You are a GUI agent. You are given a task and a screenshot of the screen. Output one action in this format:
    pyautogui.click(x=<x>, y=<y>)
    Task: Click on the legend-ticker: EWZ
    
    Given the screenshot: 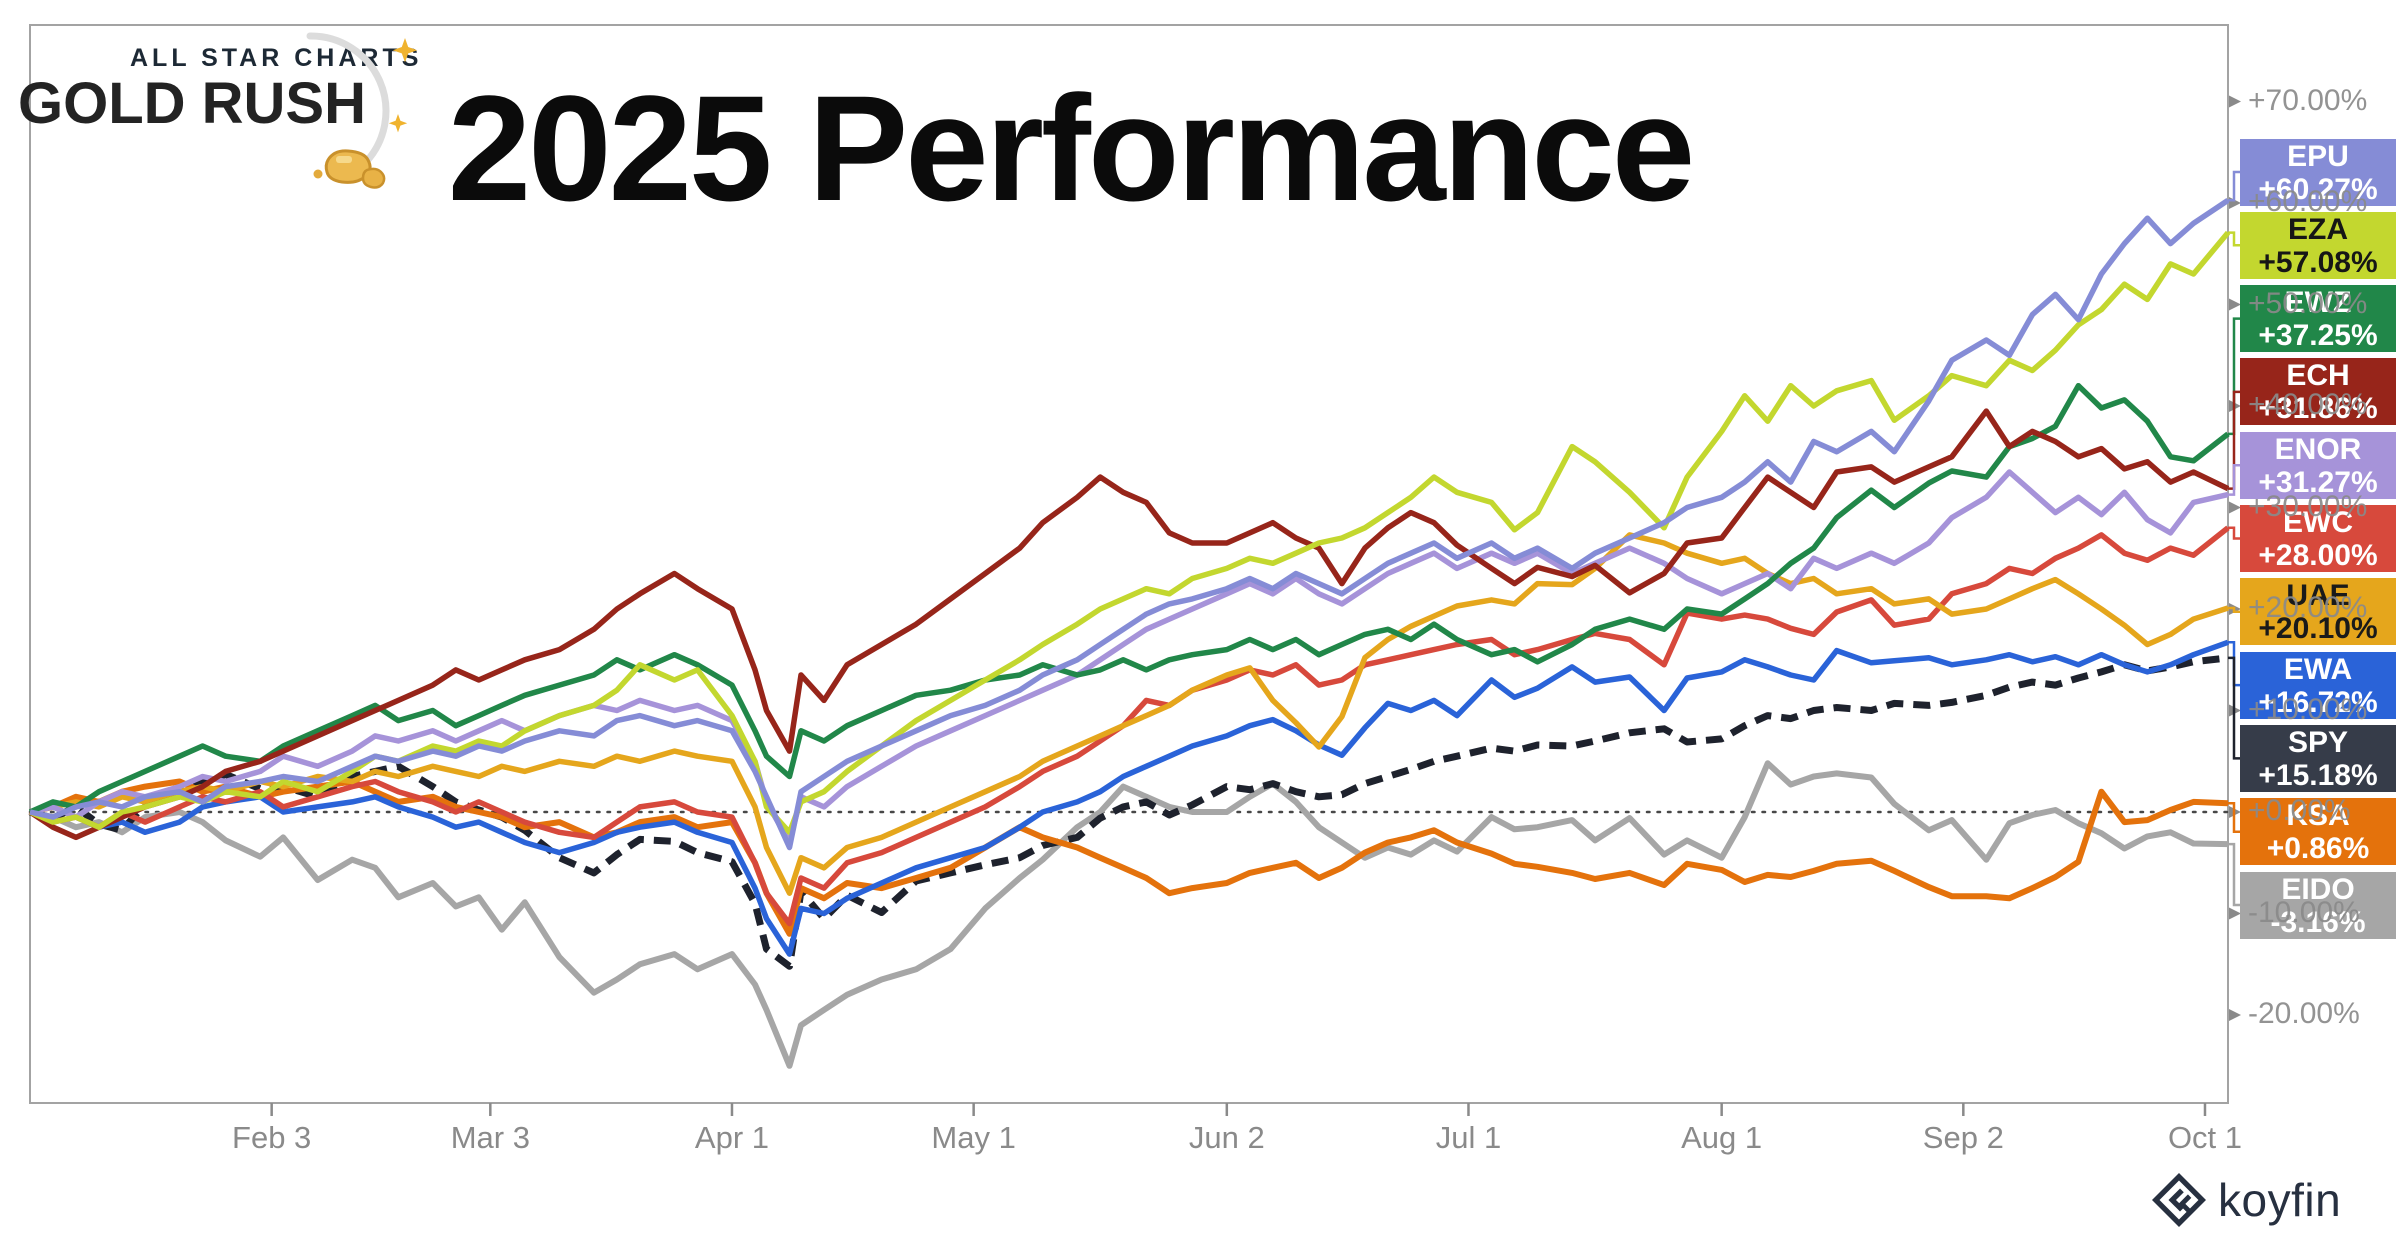 What is the action you would take?
    pyautogui.click(x=2318, y=303)
    